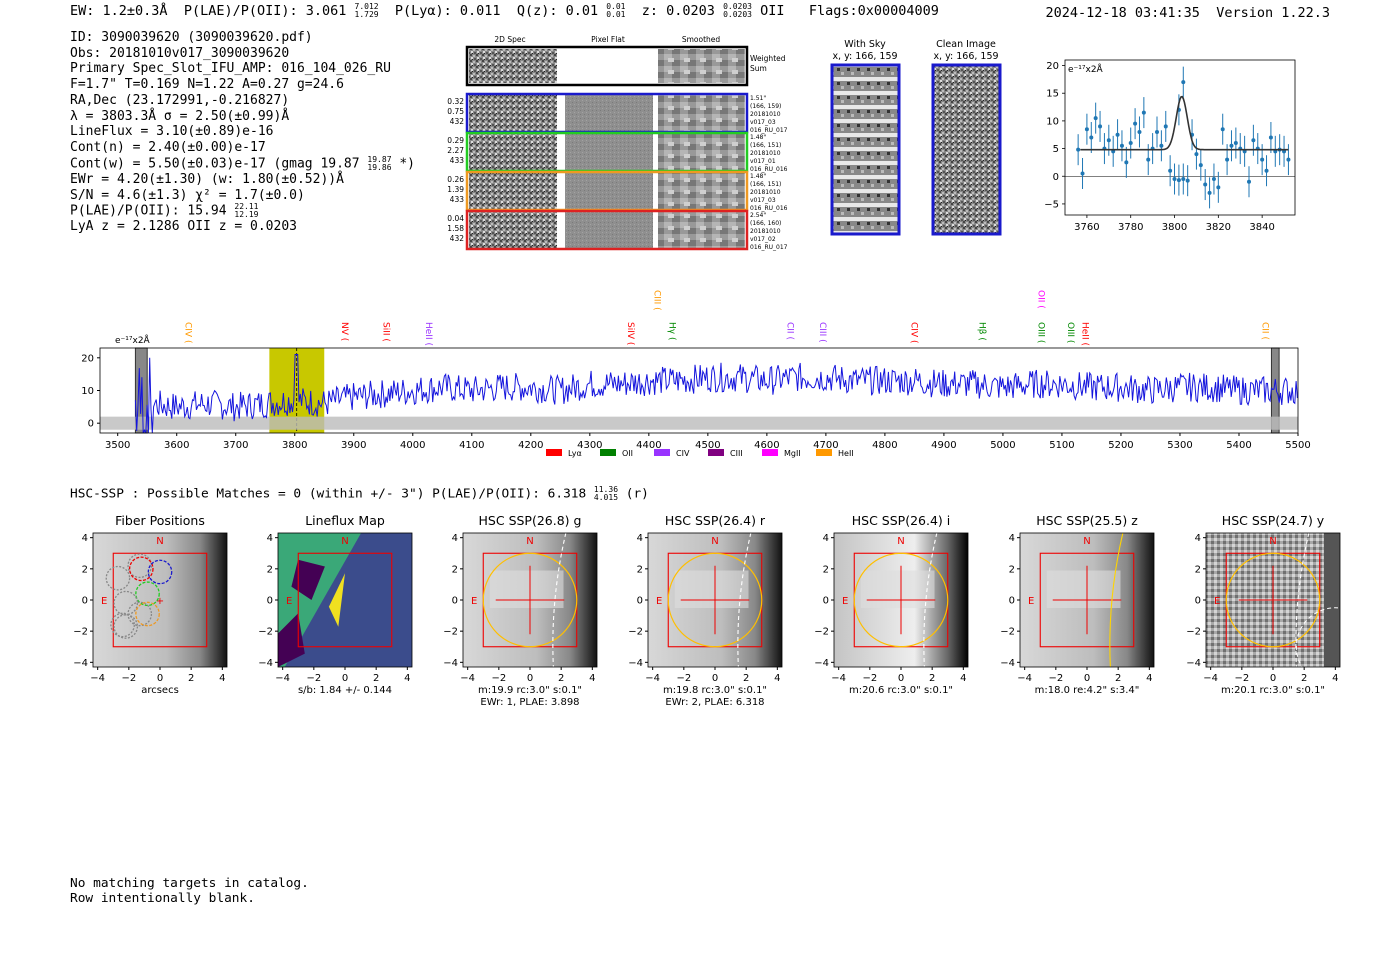 The width and height of the screenshot is (1400, 953). Describe the element at coordinates (769, 169) in the screenshot. I see `cutout-right-label: 016_RU_016` at that location.